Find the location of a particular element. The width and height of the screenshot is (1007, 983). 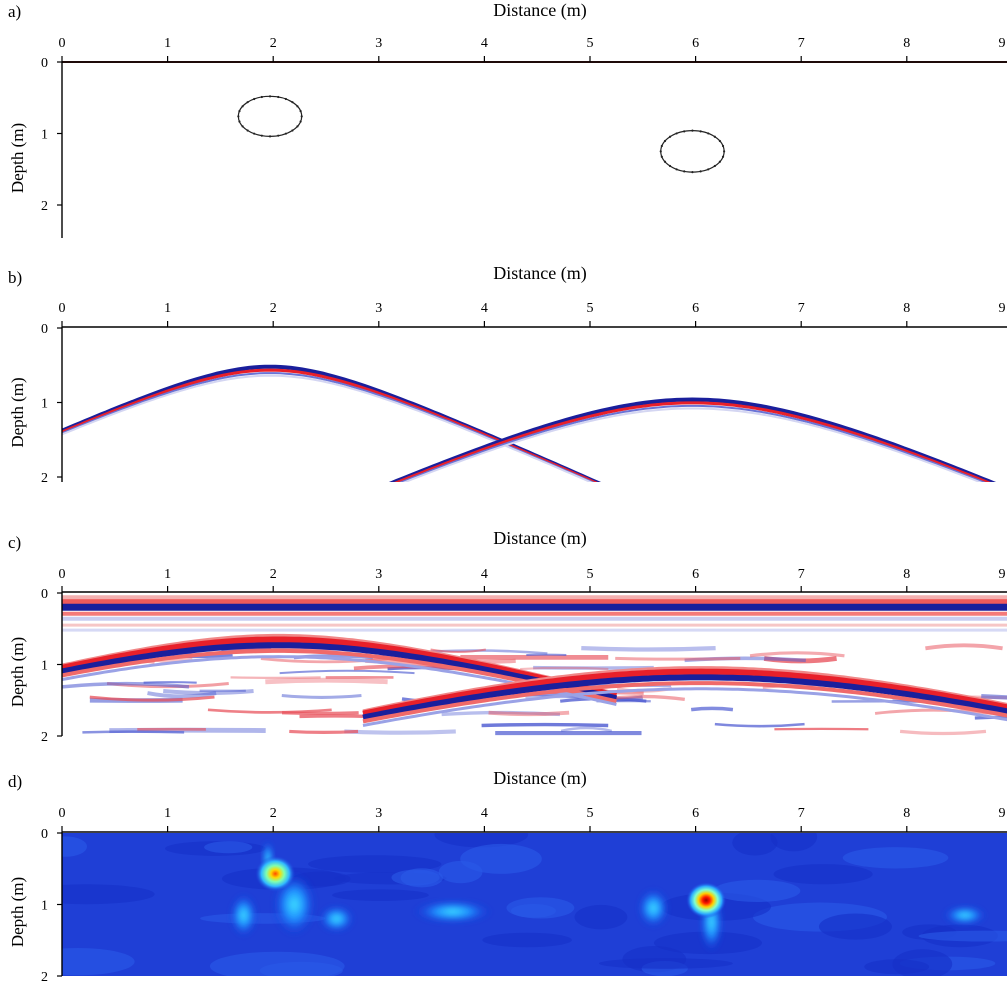

x-tick-label: 7 is located at coordinates (801, 43).